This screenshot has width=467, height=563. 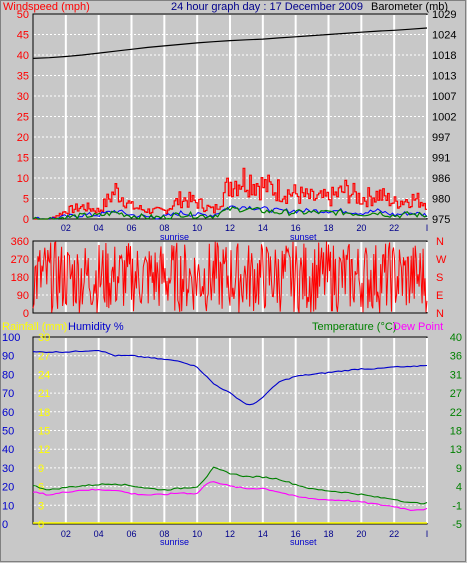 What do you see at coordinates (267, 7) in the screenshot?
I see `graph-title: 24 hour graph day : 17 December 2009` at bounding box center [267, 7].